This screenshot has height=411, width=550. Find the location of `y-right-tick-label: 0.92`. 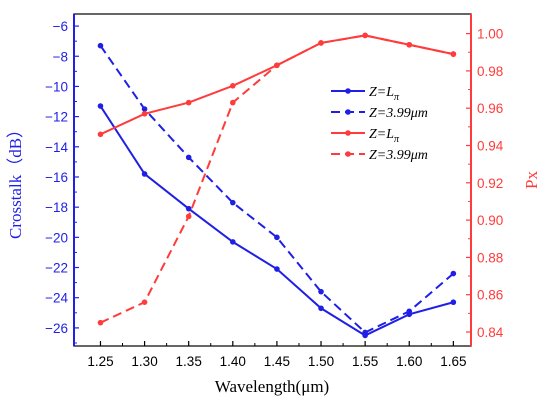

y-right-tick-label: 0.92 is located at coordinates (490, 183).